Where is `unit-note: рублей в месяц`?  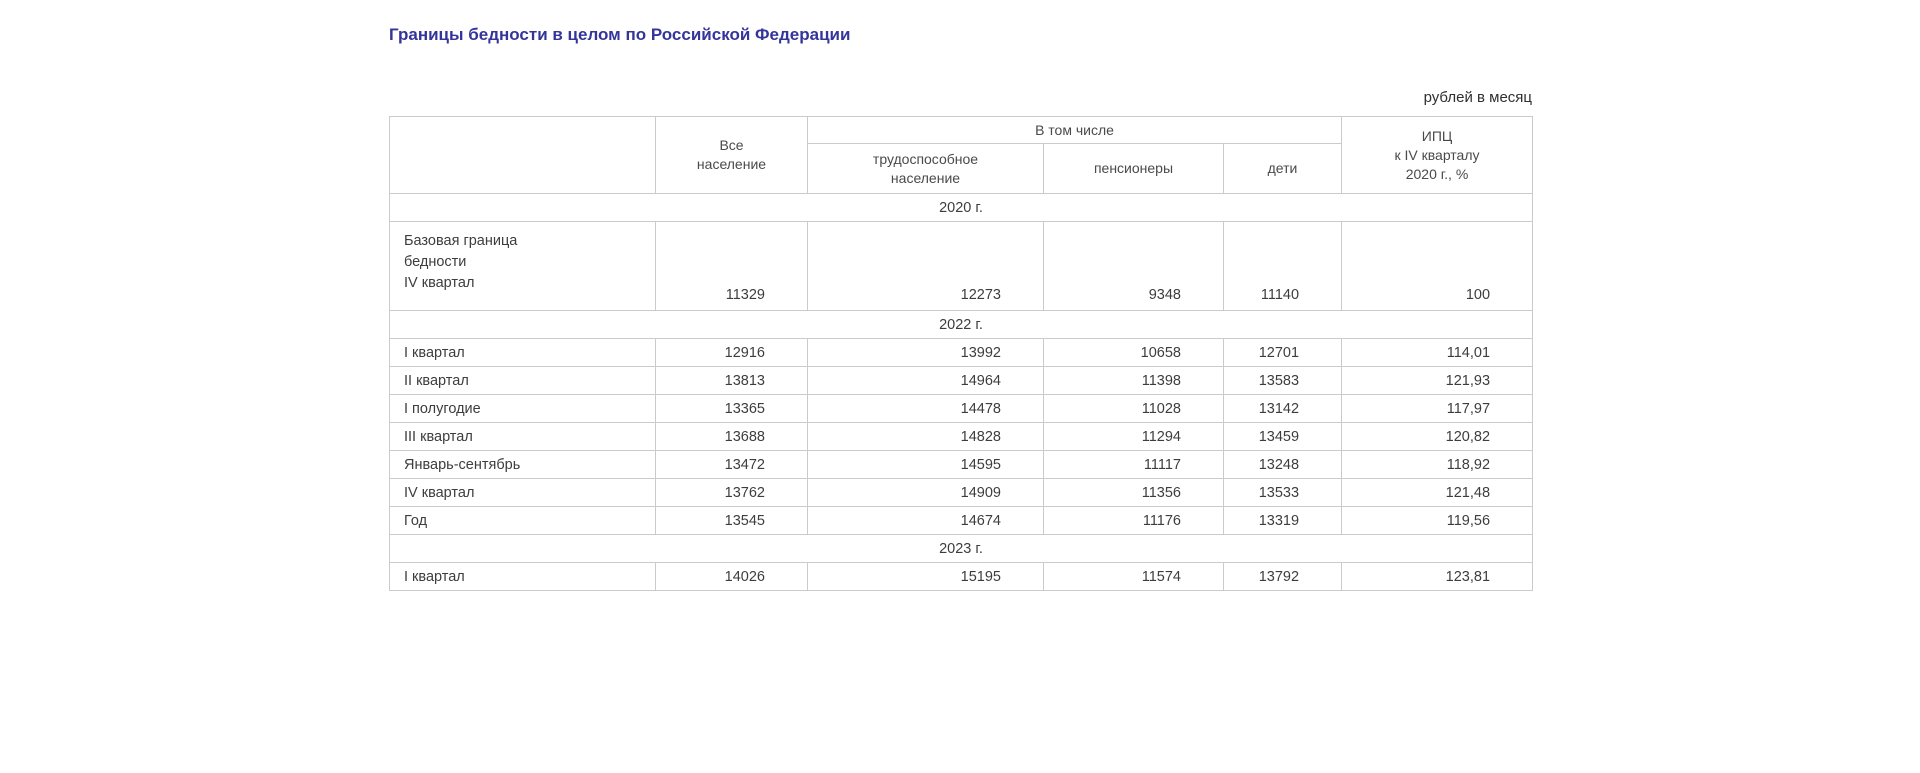
unit-note: рублей в месяц is located at coordinates (1477, 97).